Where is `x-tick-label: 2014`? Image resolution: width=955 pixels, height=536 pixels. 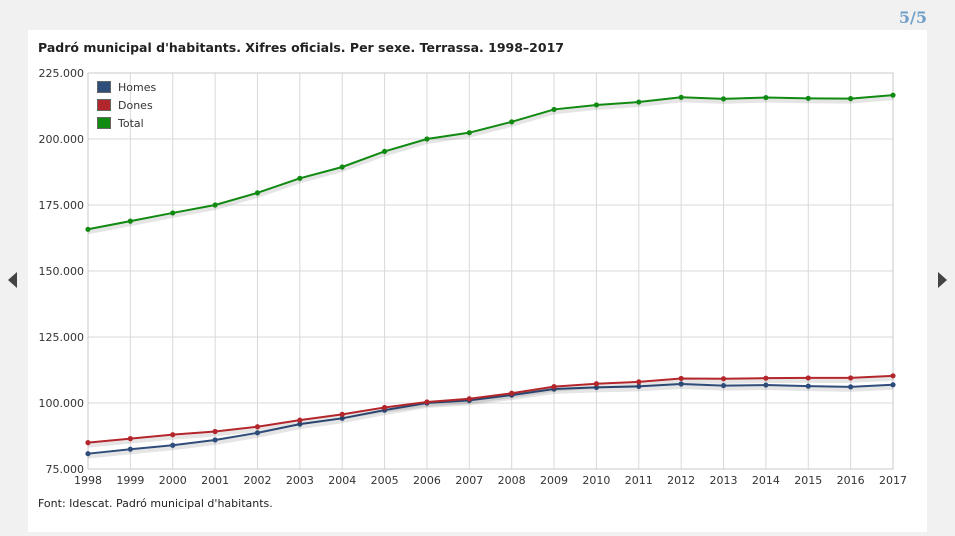
x-tick-label: 2014 is located at coordinates (766, 480).